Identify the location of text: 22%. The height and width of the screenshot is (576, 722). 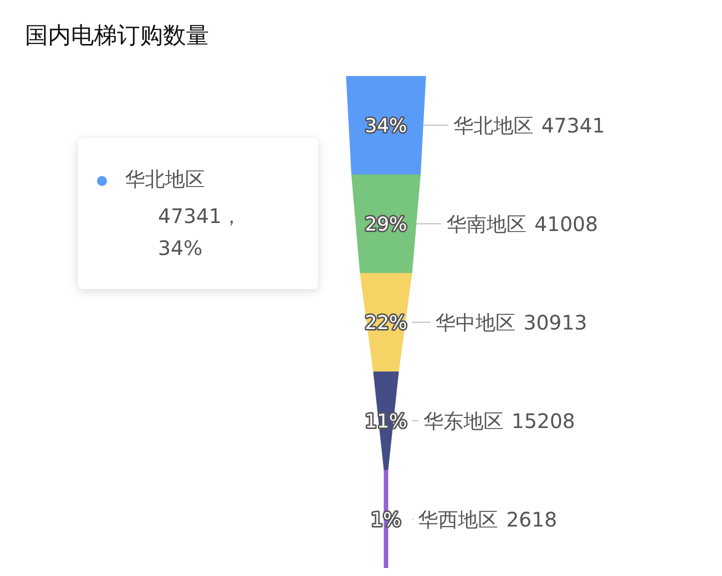
(386, 323).